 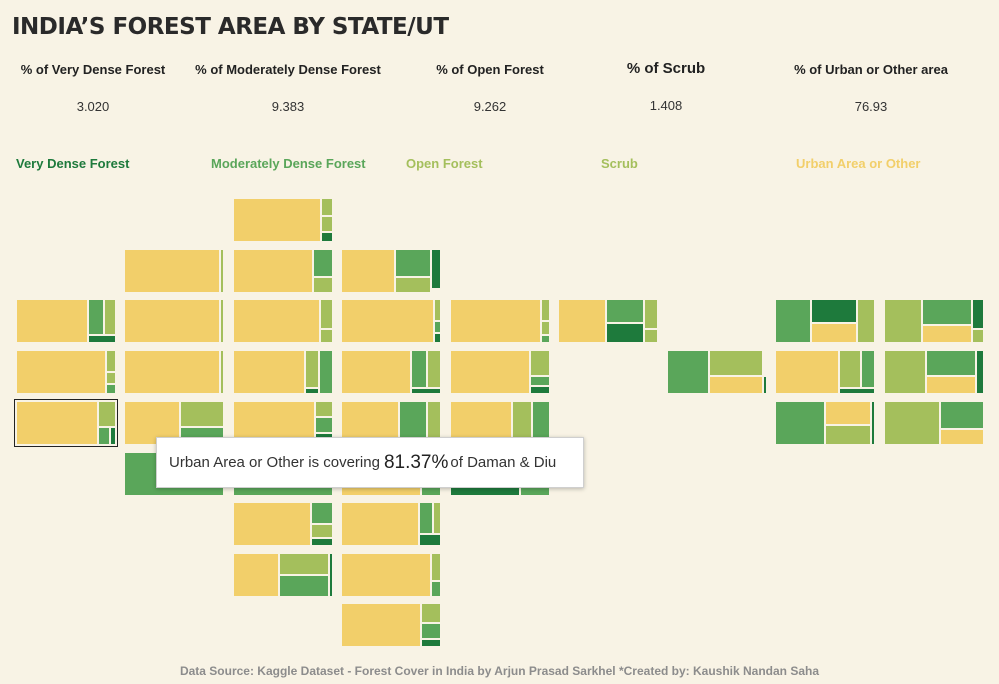 What do you see at coordinates (619, 163) in the screenshot?
I see `legend-scrub: Scrub` at bounding box center [619, 163].